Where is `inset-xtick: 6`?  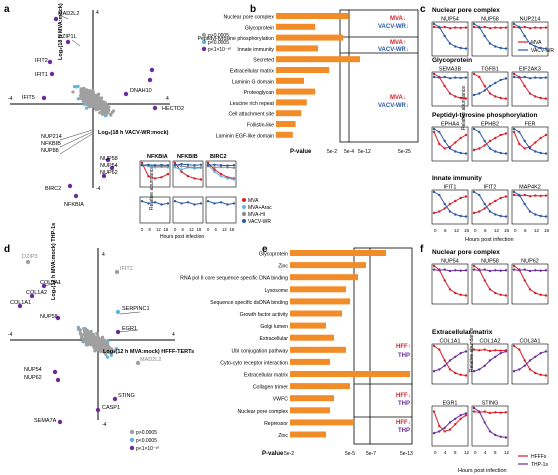
inset-xtick: 6 is located at coordinates (183, 229).